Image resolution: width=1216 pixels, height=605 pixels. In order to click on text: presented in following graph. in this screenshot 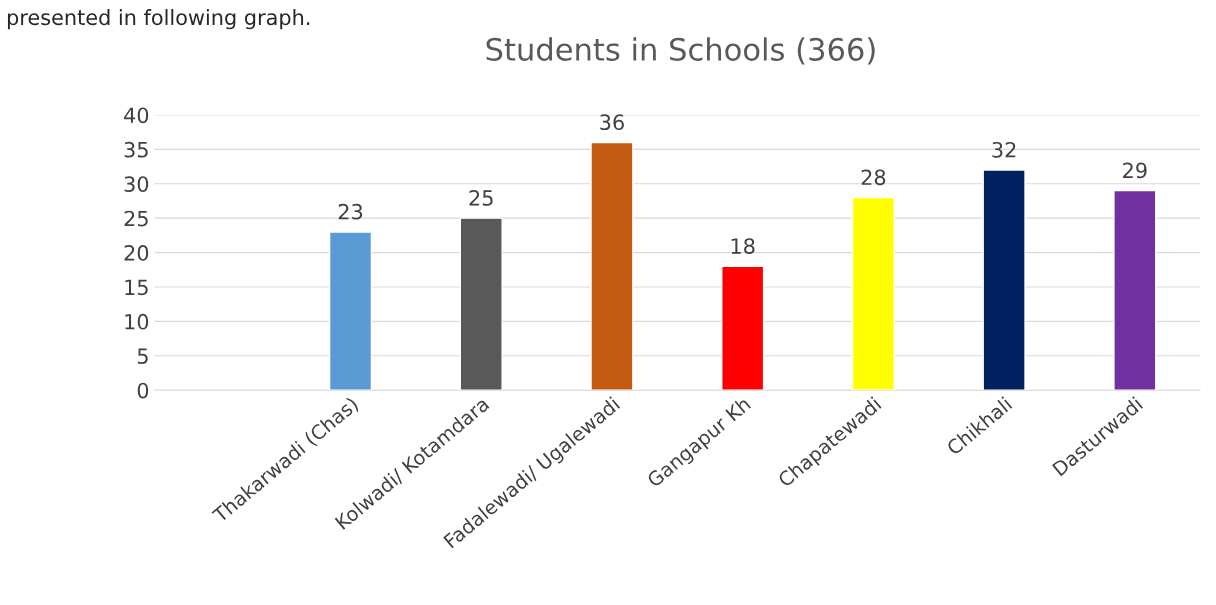, I will do `click(158, 19)`.